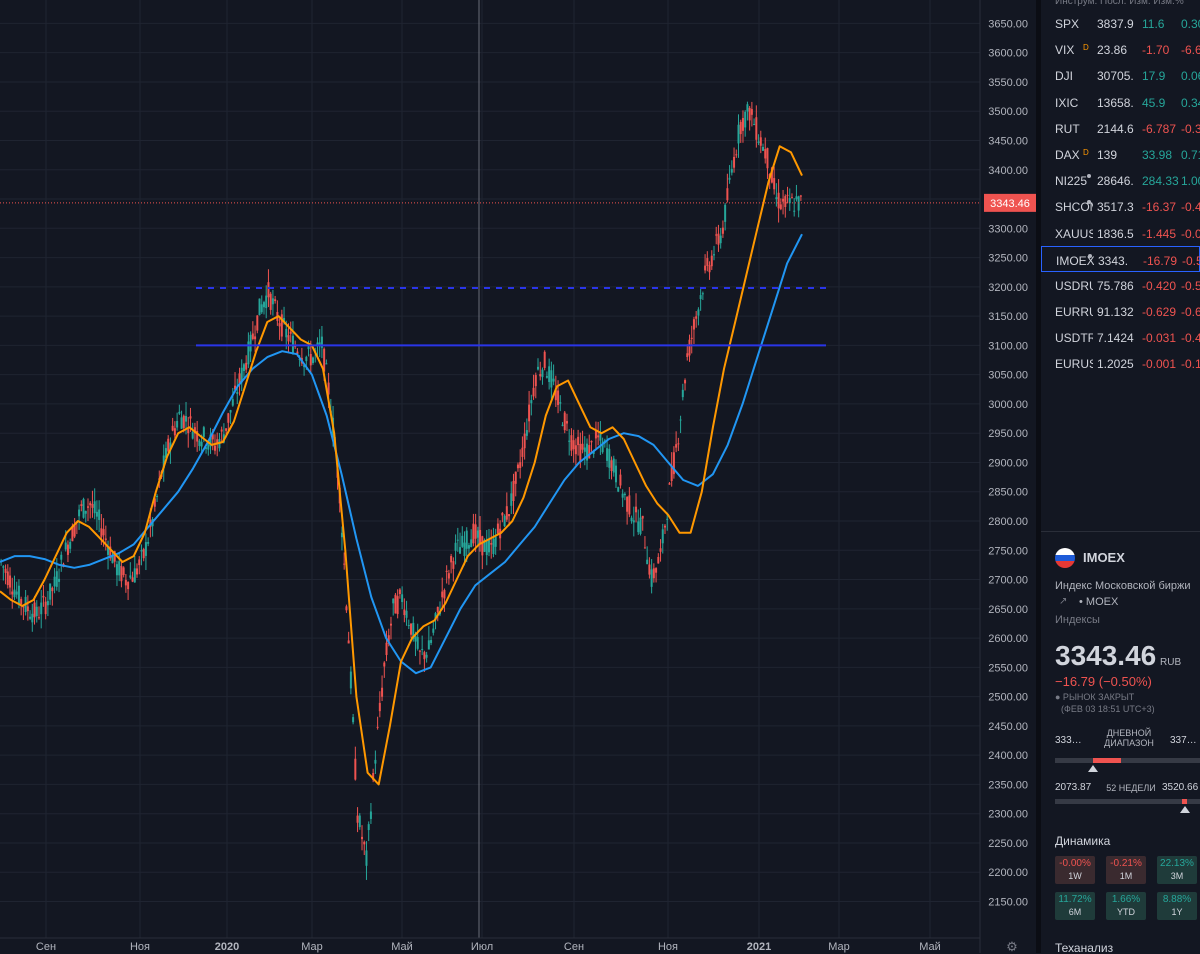  I want to click on watchlist-change-pct: -0.55, so click(1190, 285).